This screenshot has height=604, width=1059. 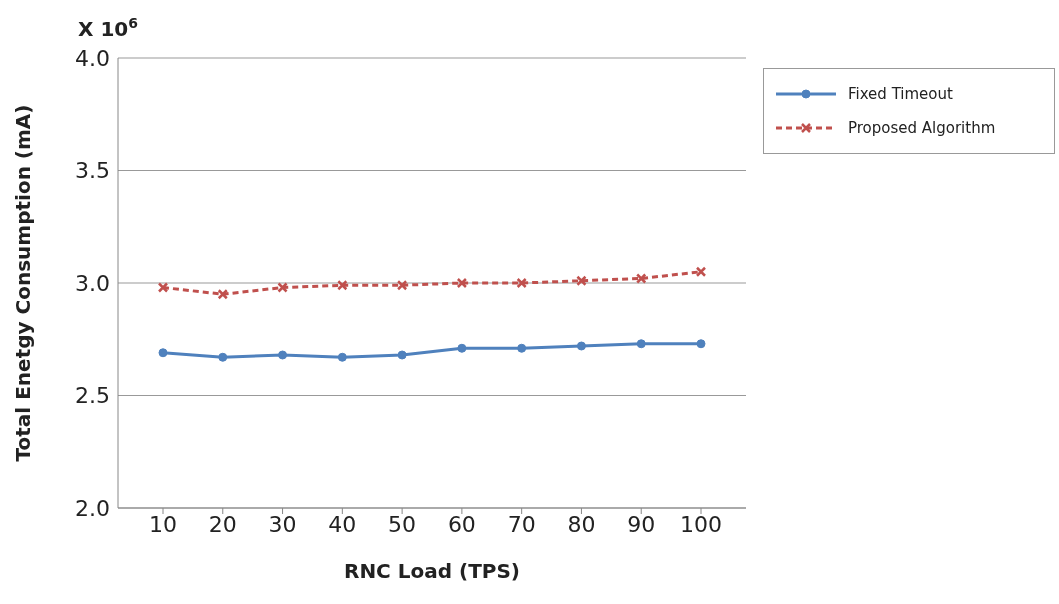 What do you see at coordinates (641, 524) in the screenshot?
I see `x-tick-label: 90` at bounding box center [641, 524].